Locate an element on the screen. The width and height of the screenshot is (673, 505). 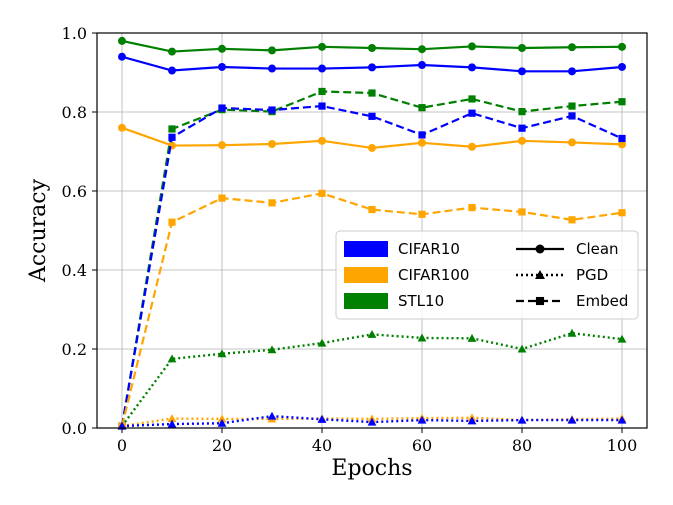
legend-label-cifar100: CIFAR100 is located at coordinates (433, 275).